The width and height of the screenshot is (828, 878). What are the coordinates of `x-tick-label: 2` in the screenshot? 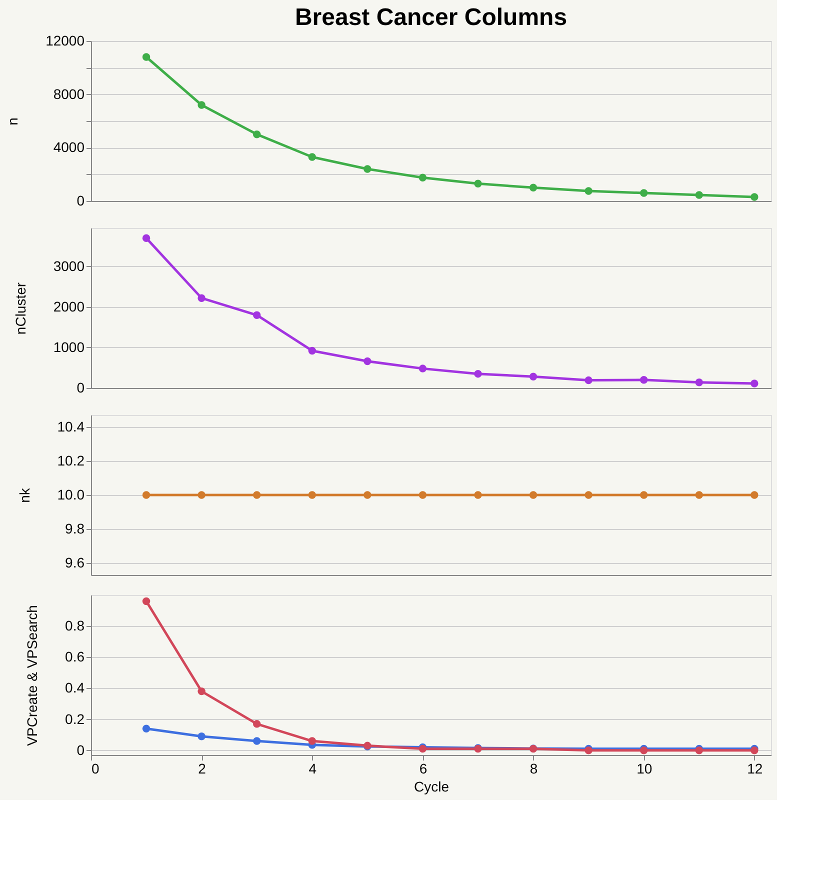 It's located at (202, 768).